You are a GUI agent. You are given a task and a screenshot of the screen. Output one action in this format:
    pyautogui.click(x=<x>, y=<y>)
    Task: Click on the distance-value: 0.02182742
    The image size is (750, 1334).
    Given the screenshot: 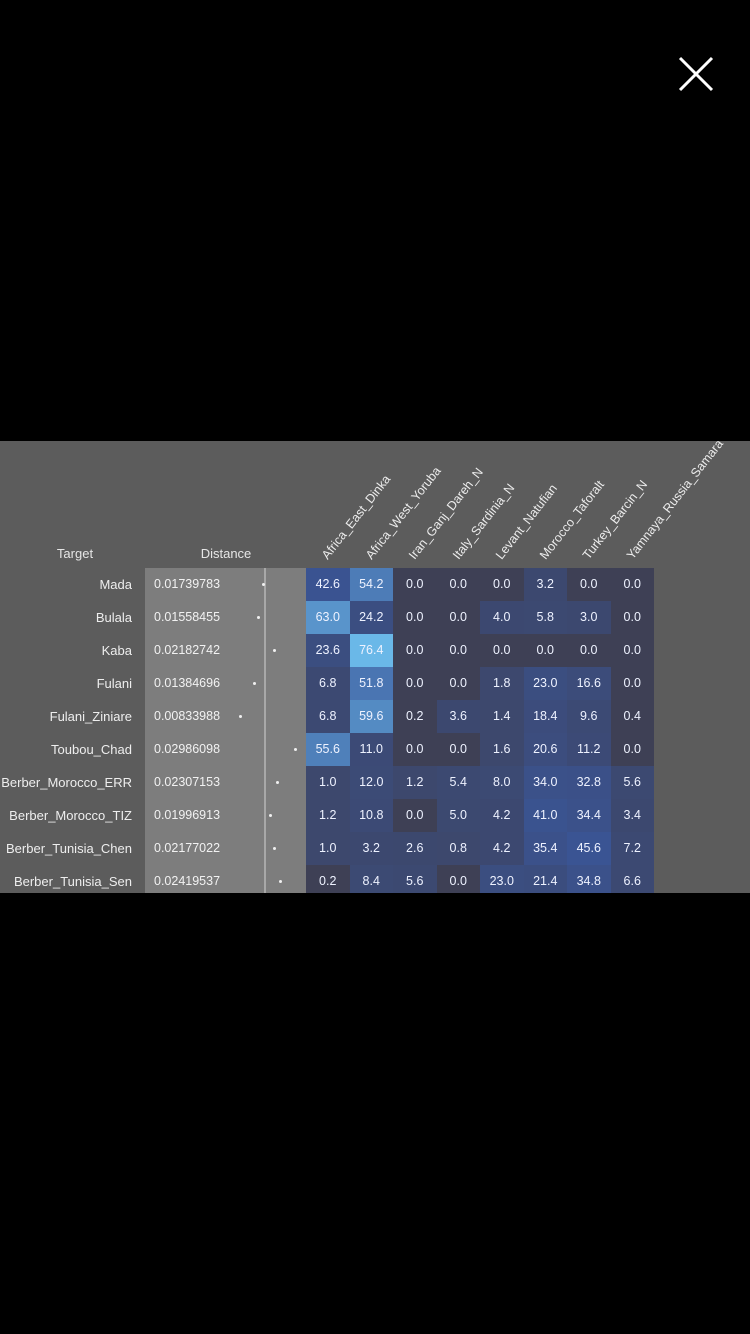 What is the action you would take?
    pyautogui.click(x=187, y=650)
    